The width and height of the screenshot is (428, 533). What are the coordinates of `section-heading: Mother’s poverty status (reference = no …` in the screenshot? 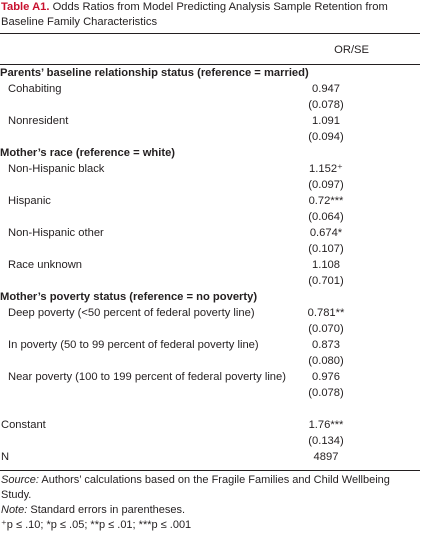 It's located at (129, 297).